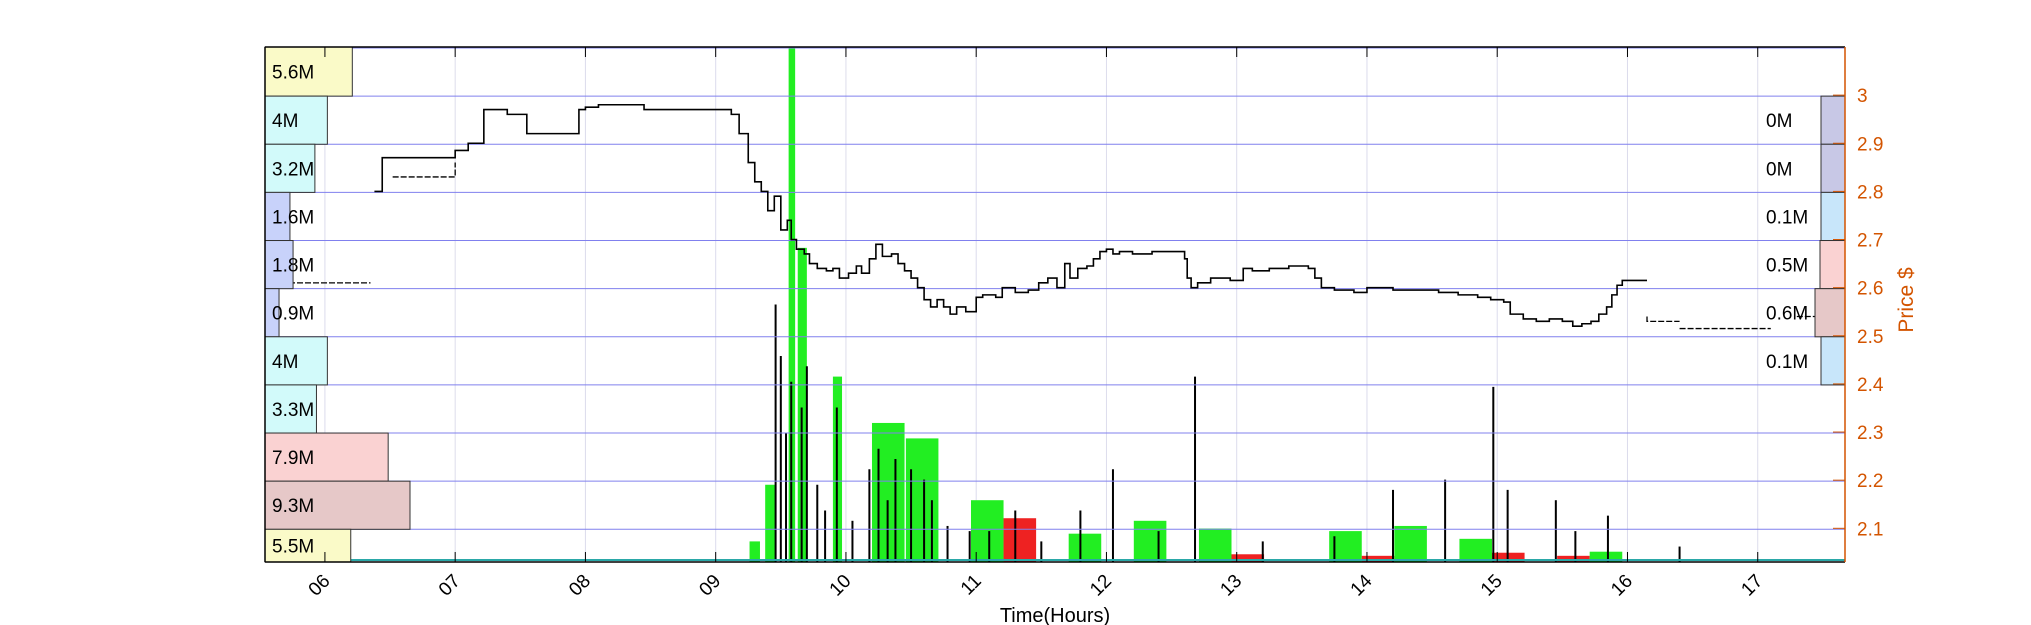  Describe the element at coordinates (293, 73) in the screenshot. I see `left-profile-label: 5.6M` at that location.